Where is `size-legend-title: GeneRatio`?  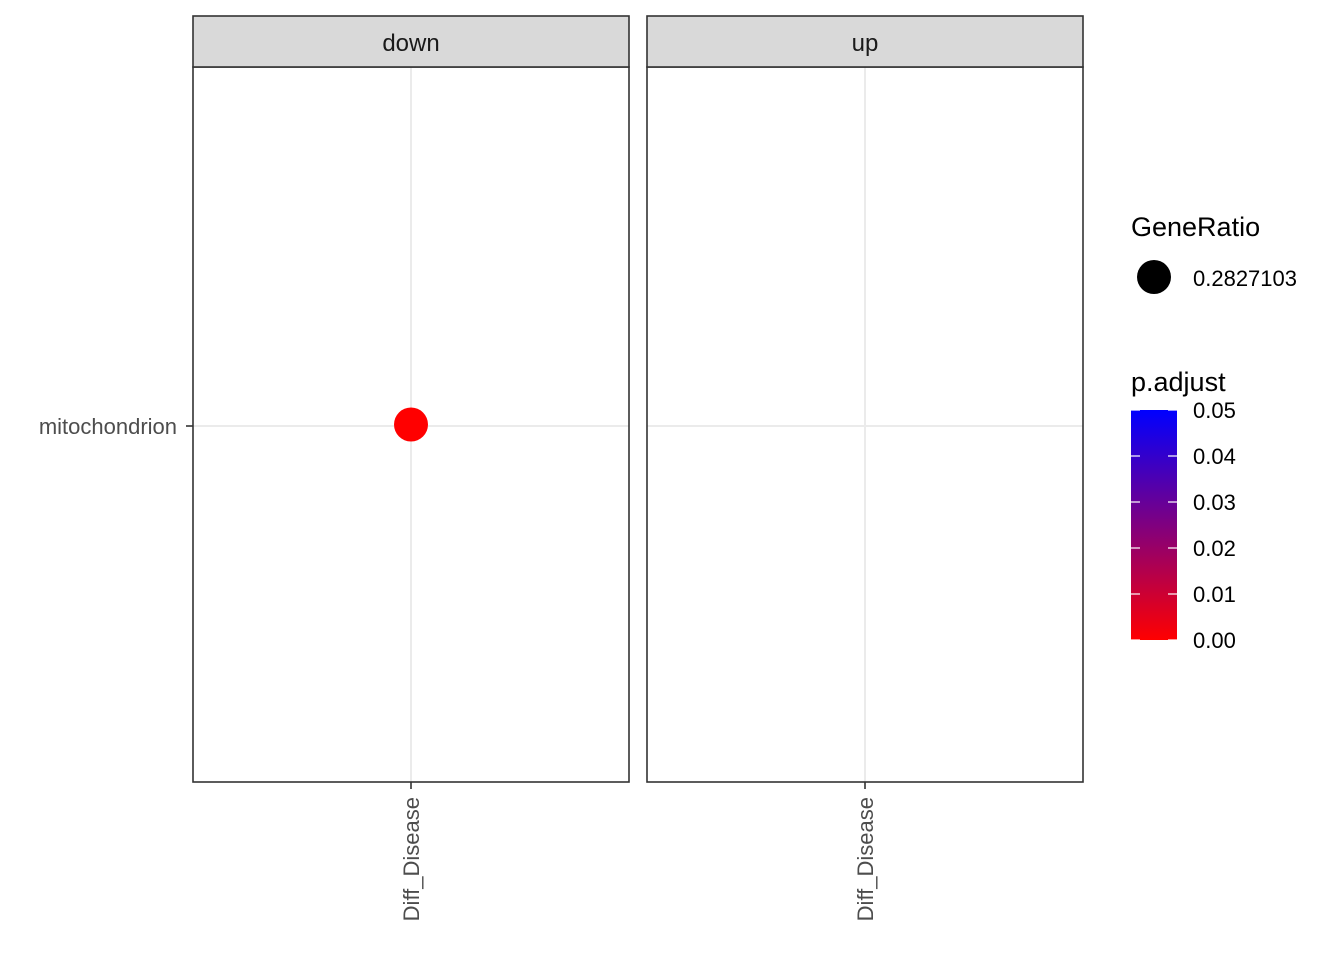 size-legend-title: GeneRatio is located at coordinates (1195, 227).